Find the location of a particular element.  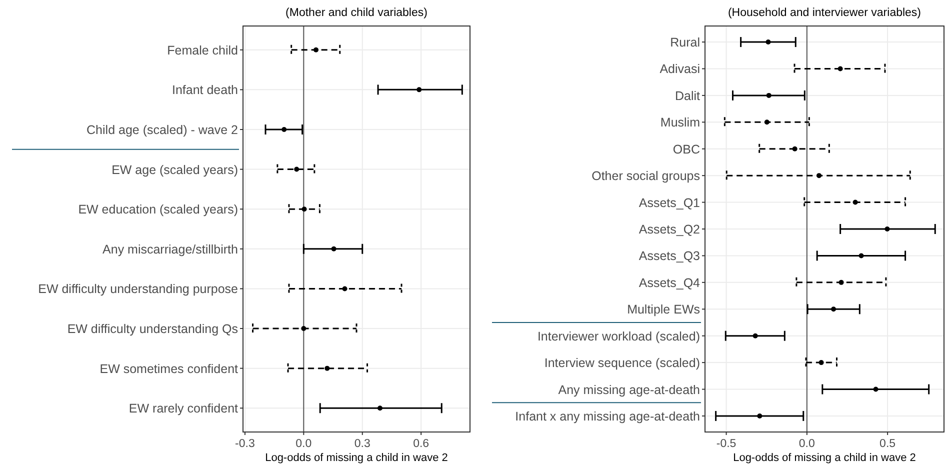

y-tick-label: Child age (scaled) - wave 2 is located at coordinates (162, 129).